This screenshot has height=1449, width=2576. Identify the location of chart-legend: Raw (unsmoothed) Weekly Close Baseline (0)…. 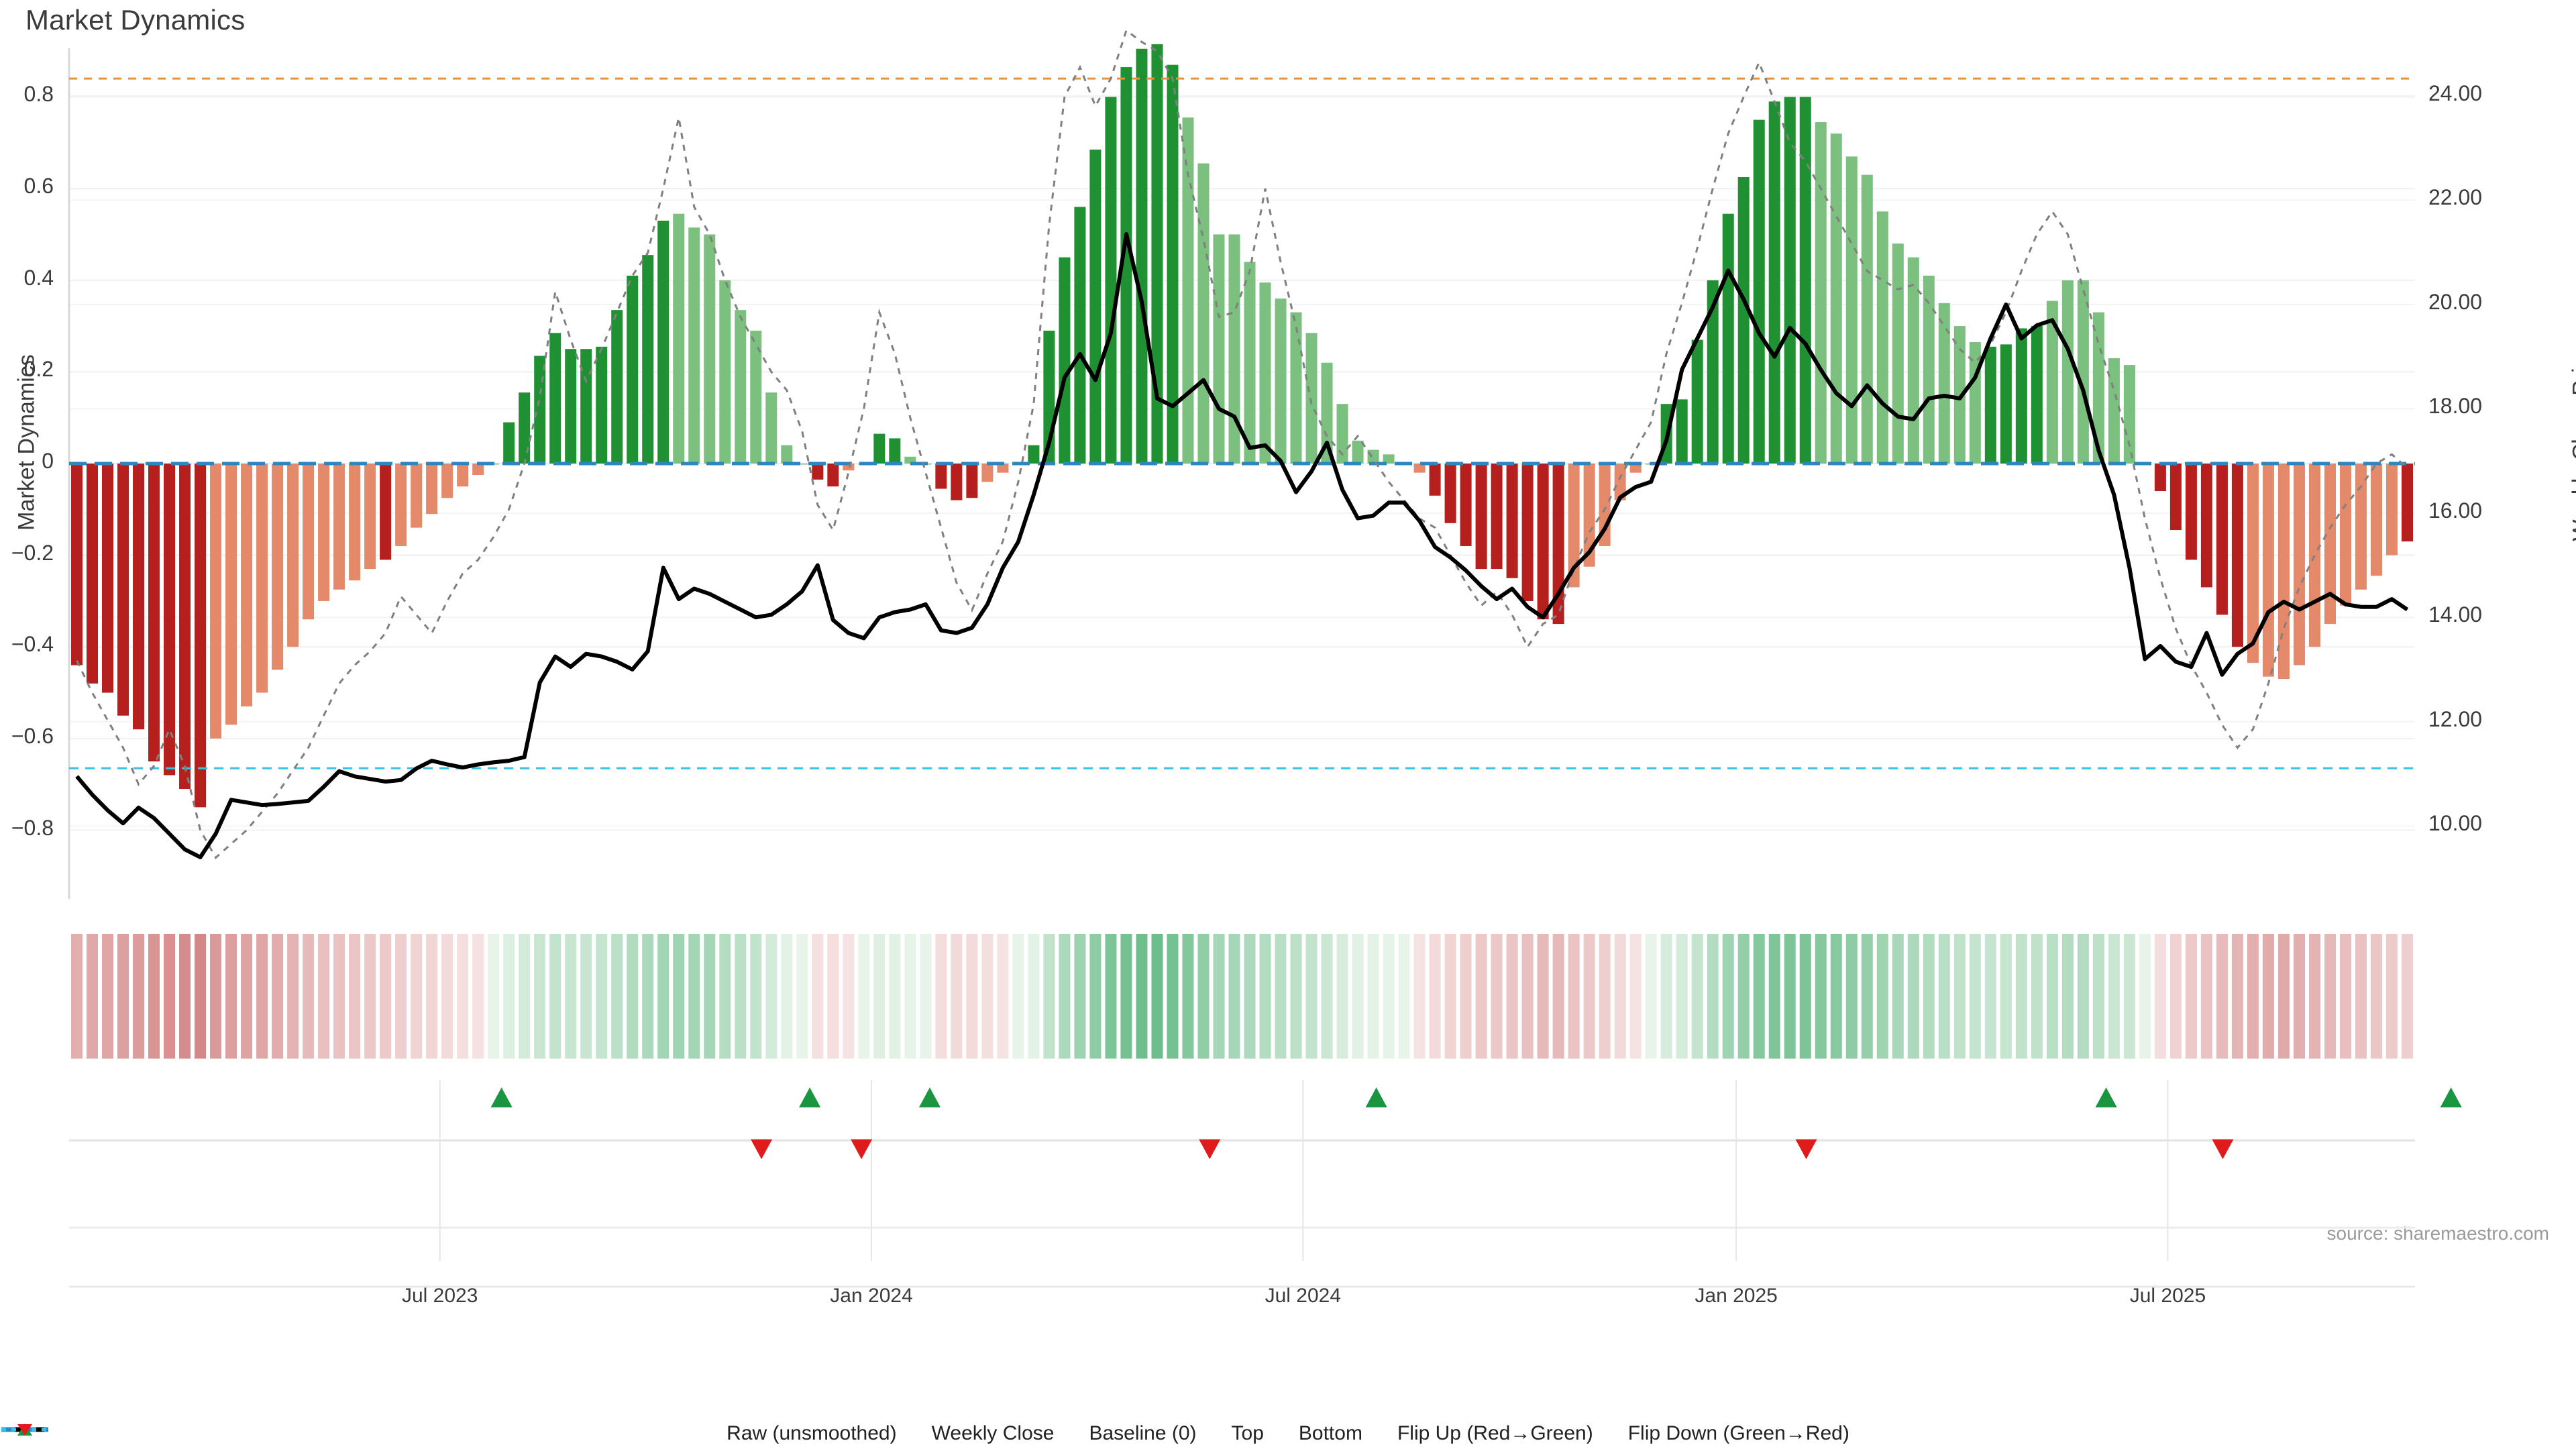
(1288, 1433).